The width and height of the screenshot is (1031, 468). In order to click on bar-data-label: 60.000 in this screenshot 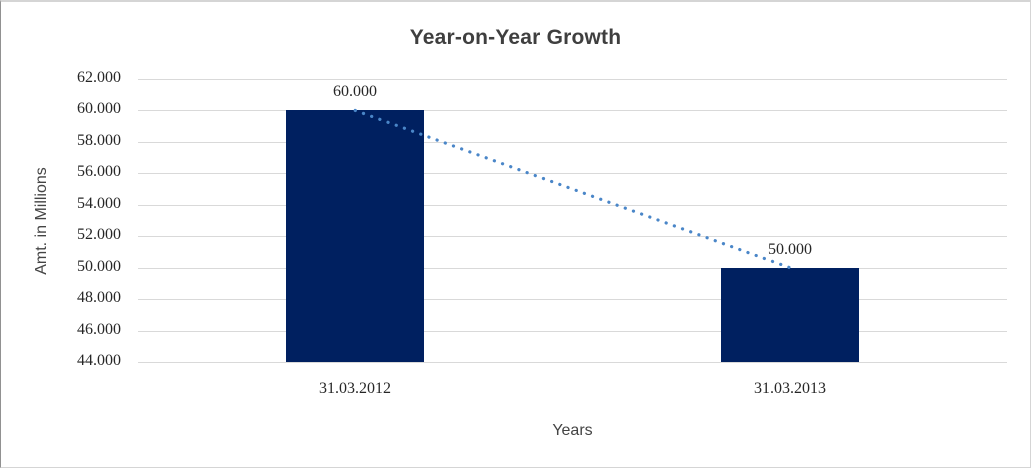, I will do `click(355, 91)`.